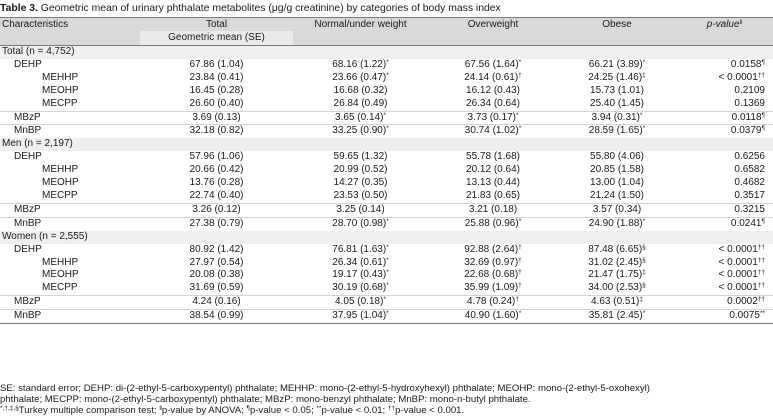  I want to click on cell-normal: 33.25 (0.90)*, so click(360, 131).